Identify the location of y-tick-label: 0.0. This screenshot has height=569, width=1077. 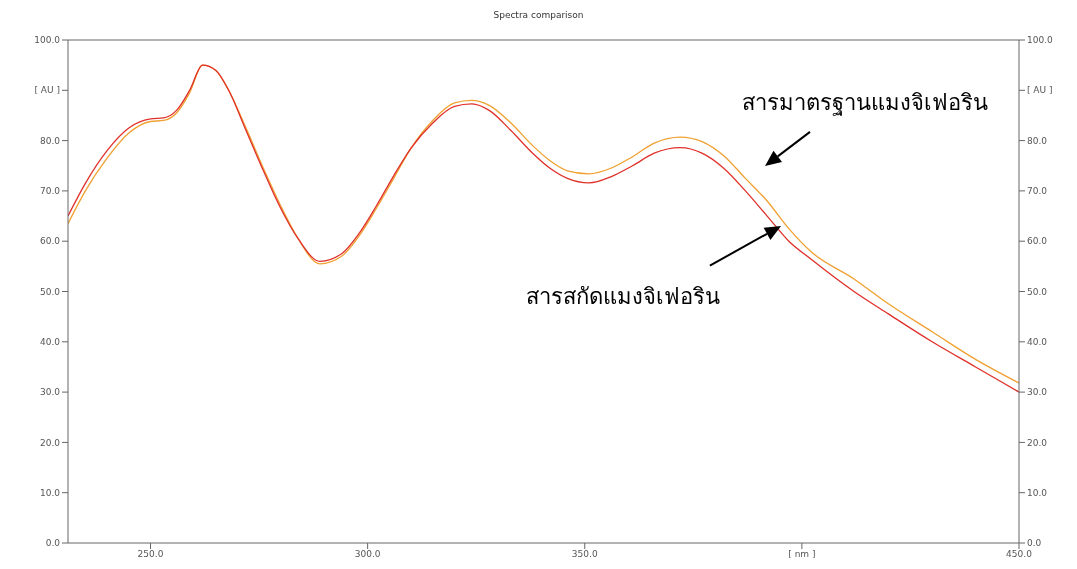
(53, 543).